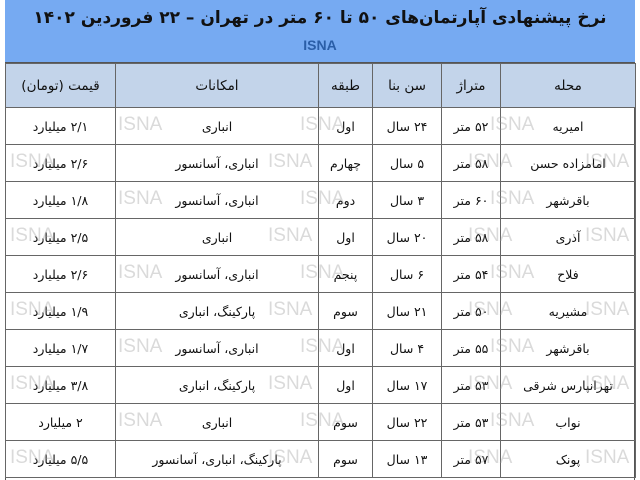 This screenshot has width=640, height=480. What do you see at coordinates (568, 126) in the screenshot?
I see `cell-neighborhood: امیریه` at bounding box center [568, 126].